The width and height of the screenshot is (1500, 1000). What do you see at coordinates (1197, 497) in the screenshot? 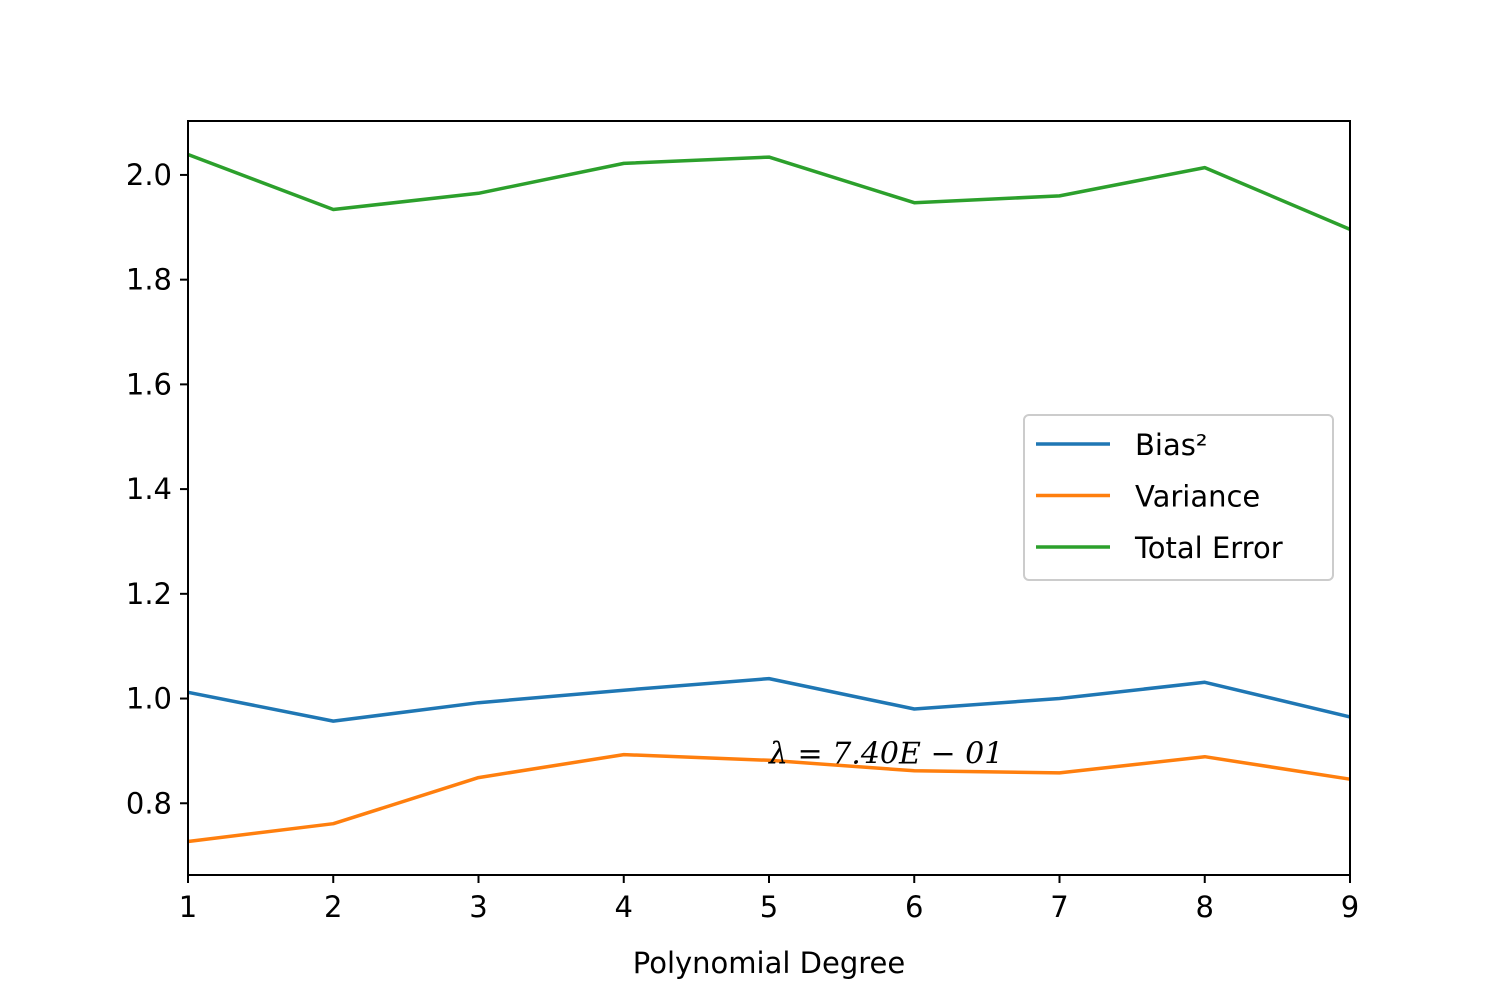
I see `legend-label-2: Variance` at bounding box center [1197, 497].